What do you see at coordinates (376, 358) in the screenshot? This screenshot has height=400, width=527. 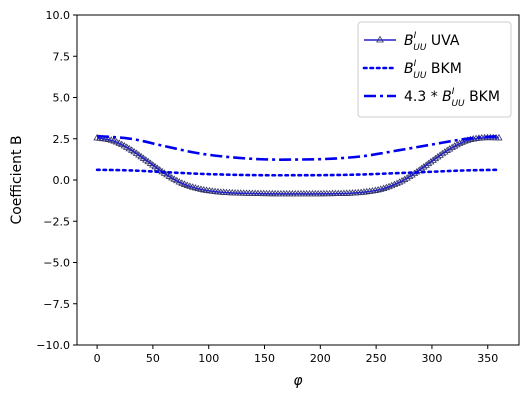 I see `x-tick-label: 250` at bounding box center [376, 358].